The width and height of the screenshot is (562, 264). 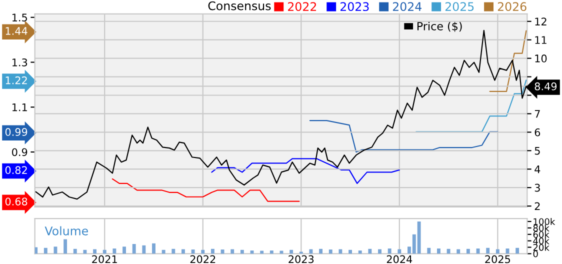 What do you see at coordinates (407, 7) in the screenshot?
I see `legend-label: 2024` at bounding box center [407, 7].